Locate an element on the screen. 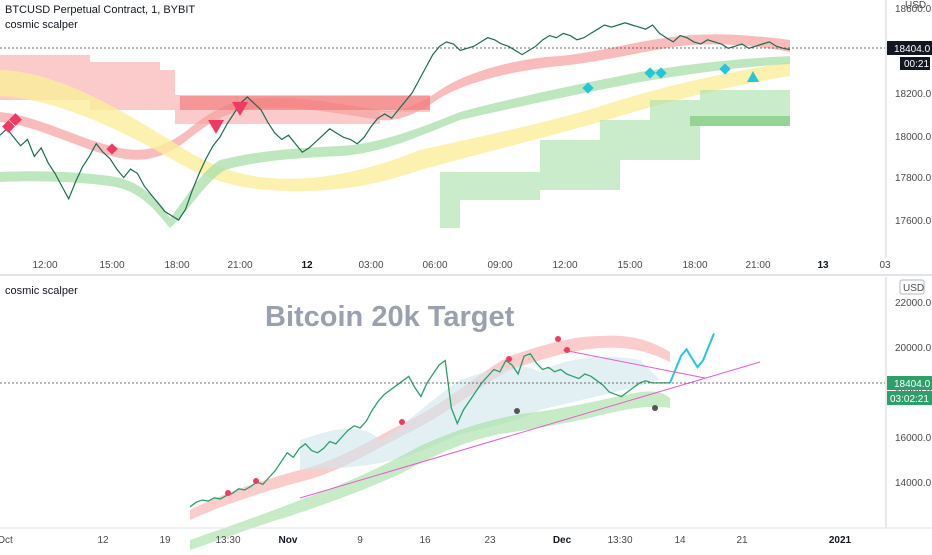 The height and width of the screenshot is (555, 932). top-green-zone-inner is located at coordinates (740, 121).